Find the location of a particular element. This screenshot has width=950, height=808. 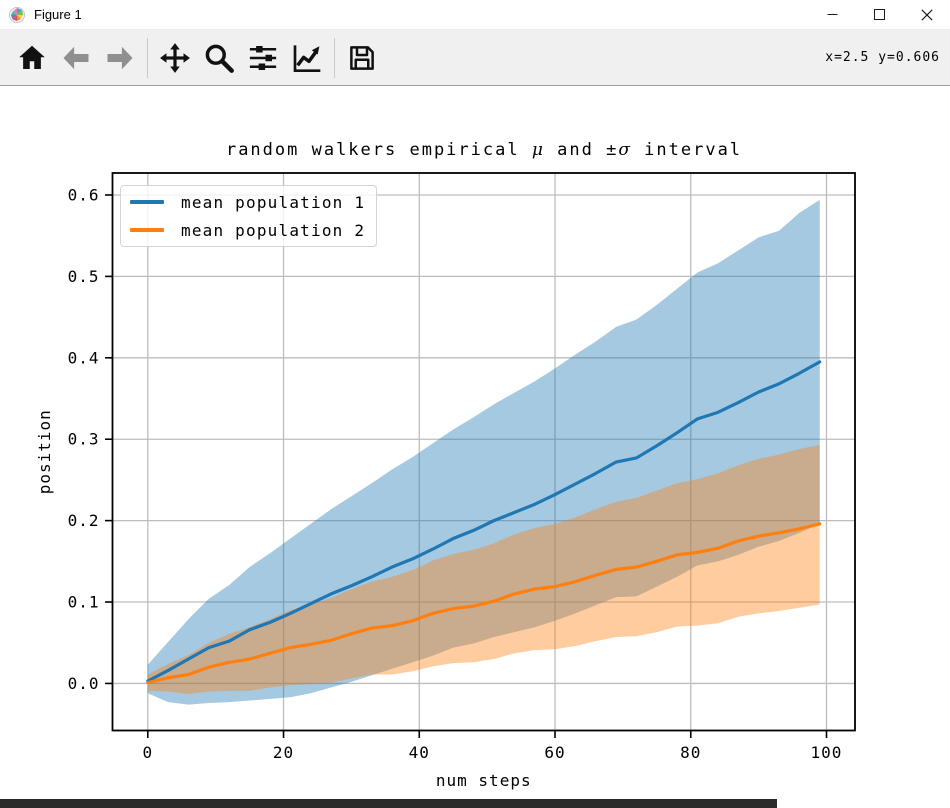

minimize-icon is located at coordinates (832, 14).